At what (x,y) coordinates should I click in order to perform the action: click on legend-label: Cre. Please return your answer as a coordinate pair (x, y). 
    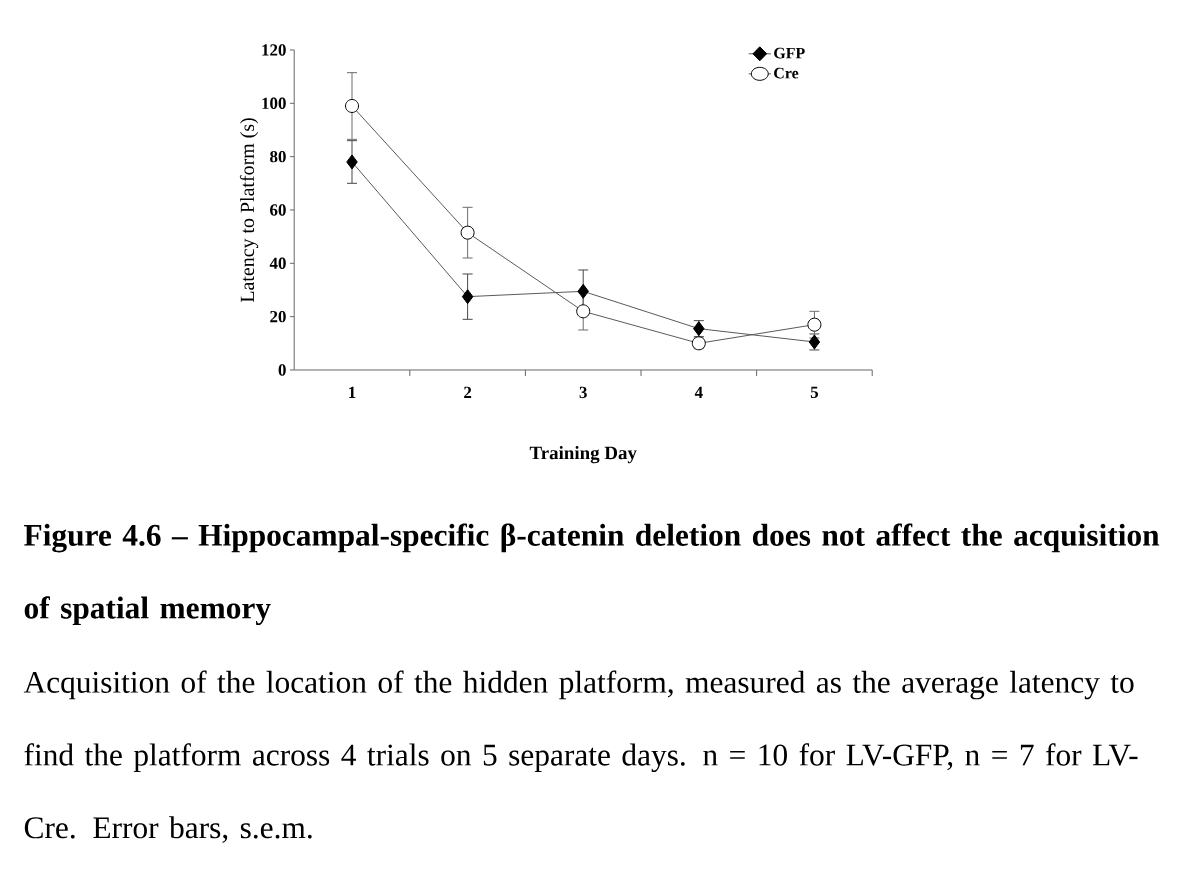
    Looking at the image, I should click on (786, 73).